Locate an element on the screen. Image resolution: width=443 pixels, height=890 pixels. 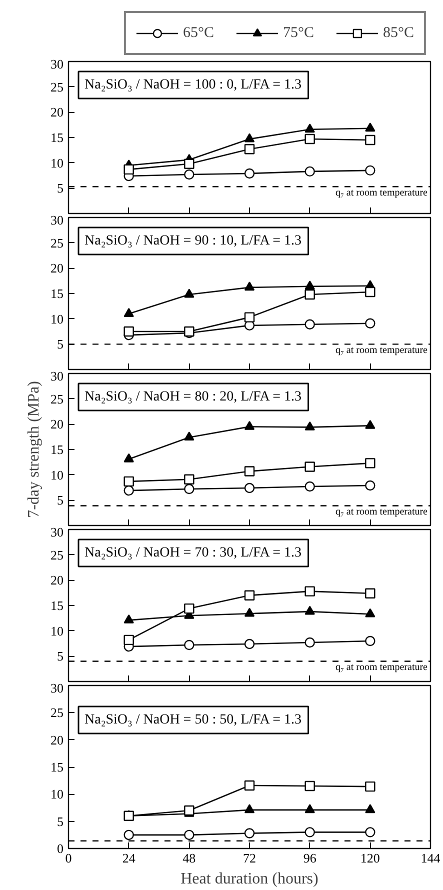
x-tick-label: 96 is located at coordinates (310, 858).